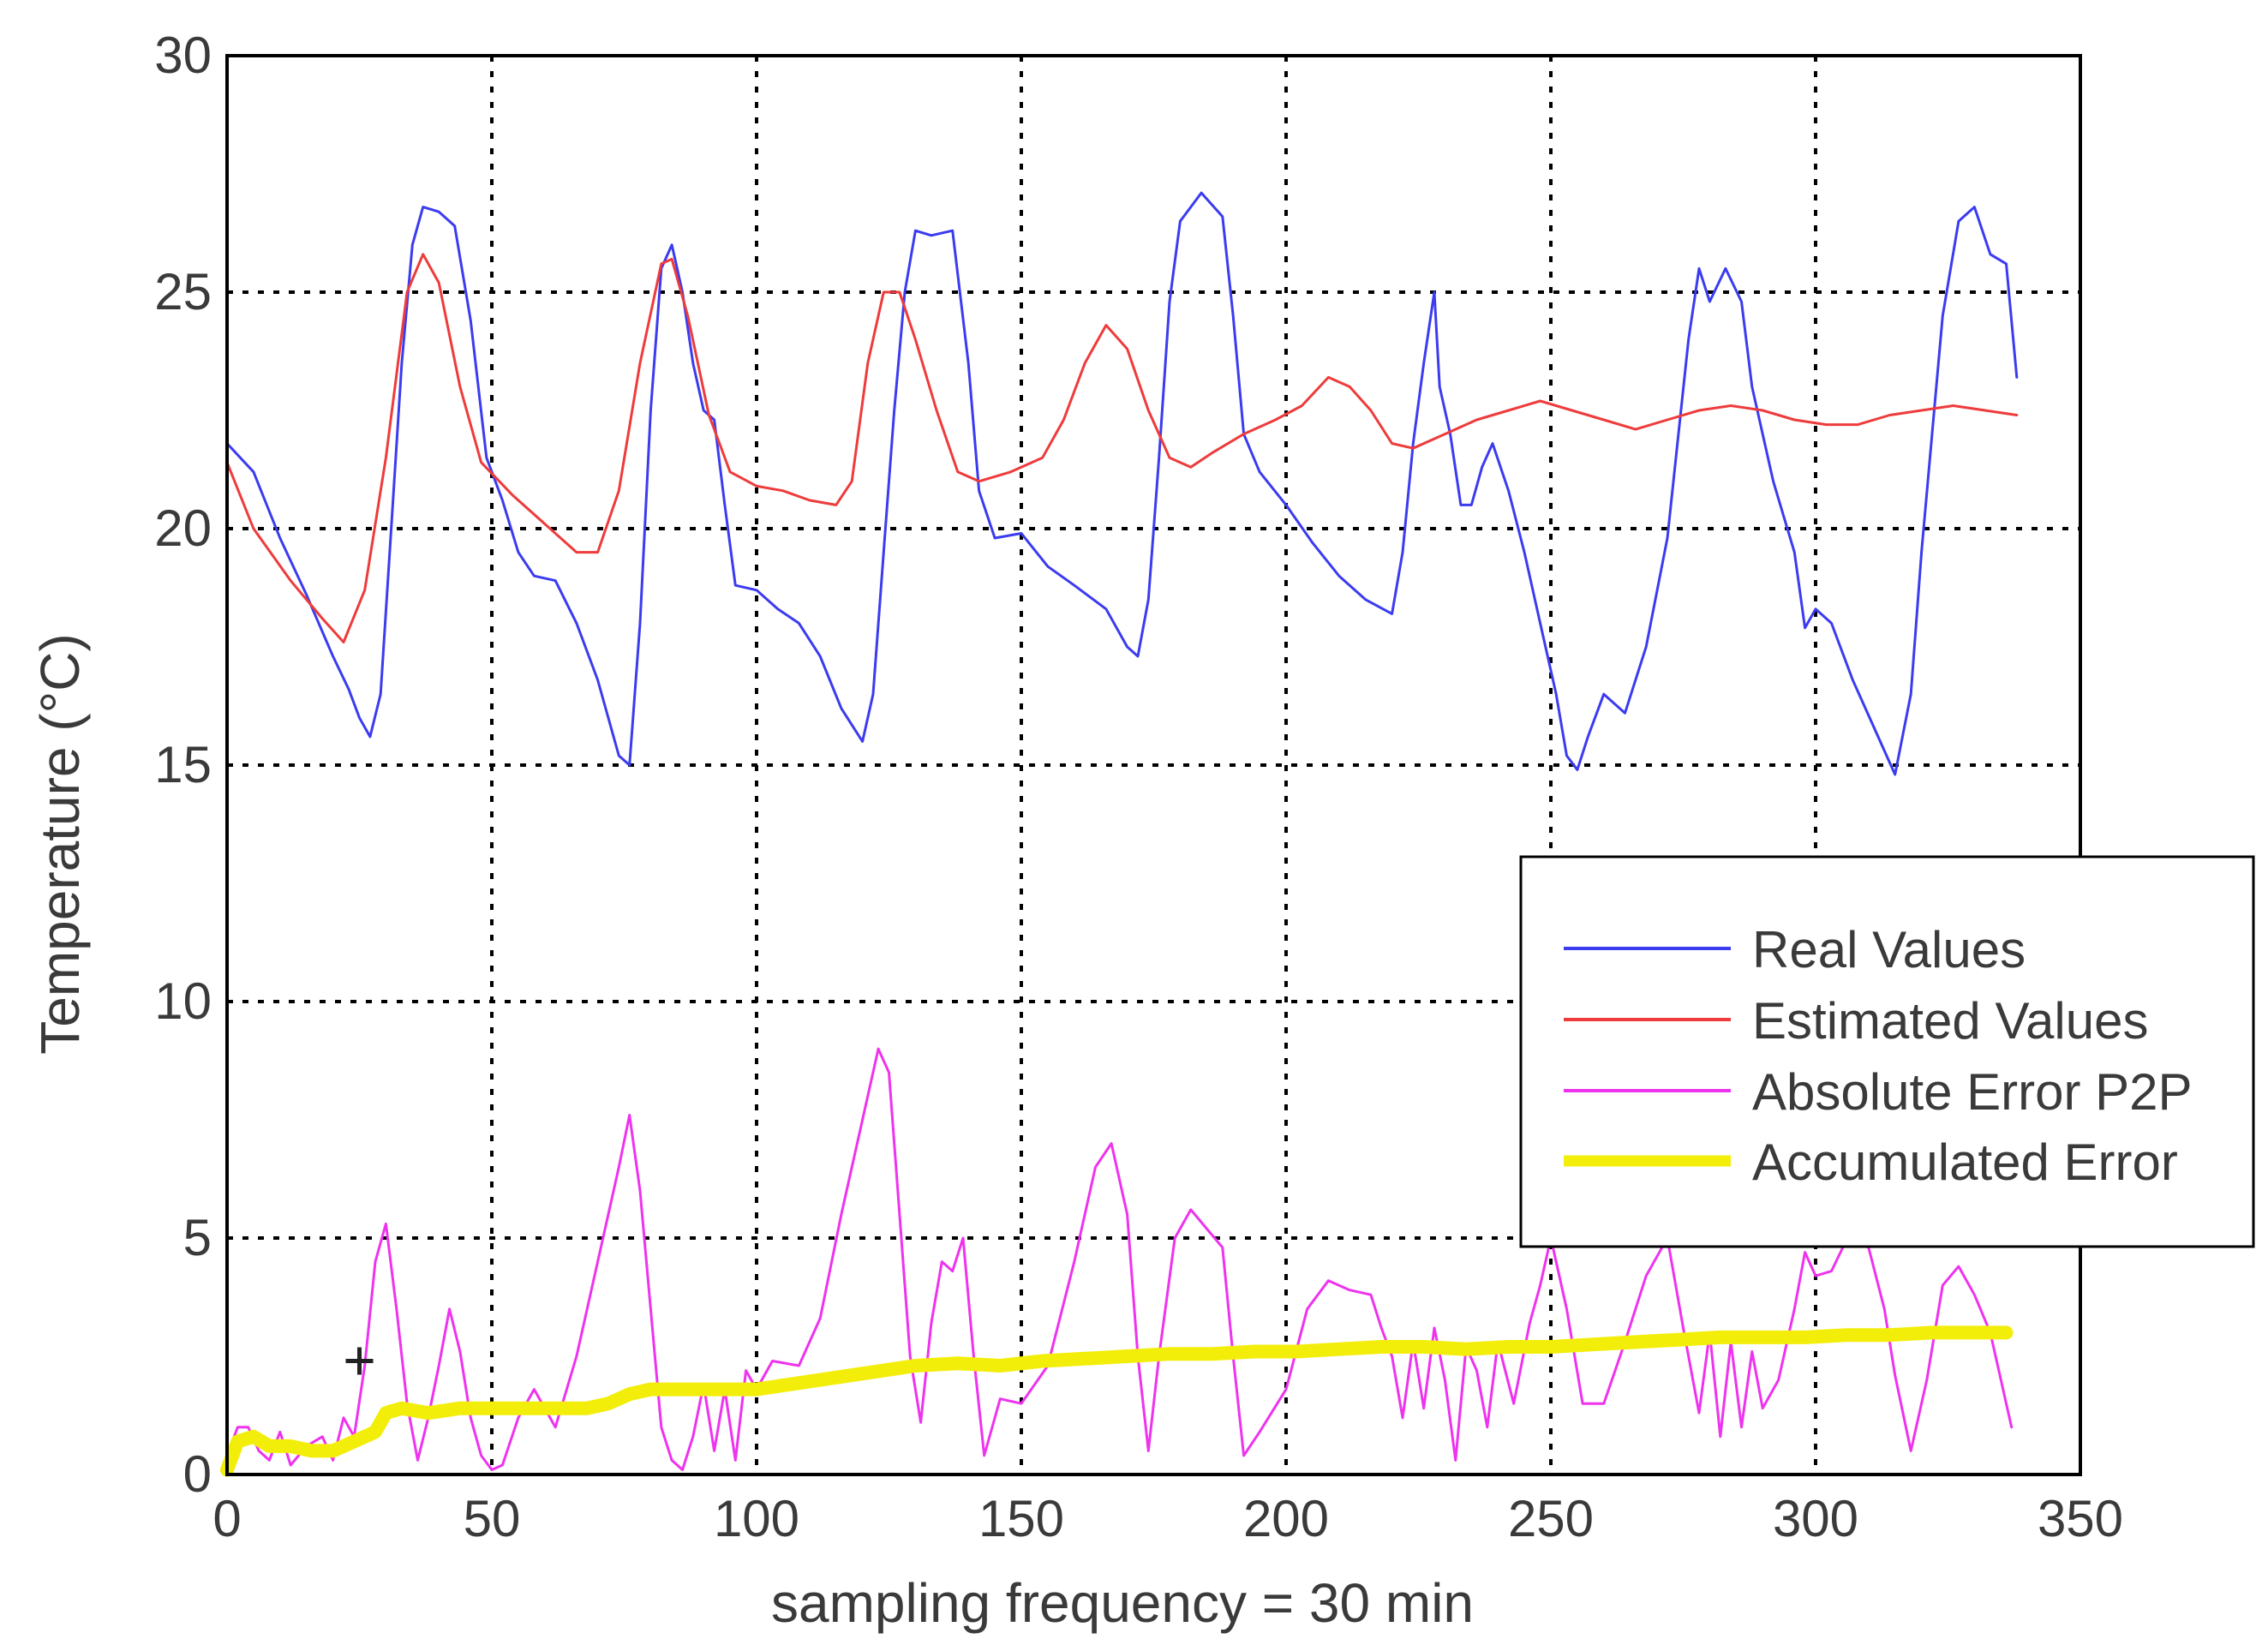  Describe the element at coordinates (1117, 1401) in the screenshot. I see `series-line-accumulated-error` at that location.